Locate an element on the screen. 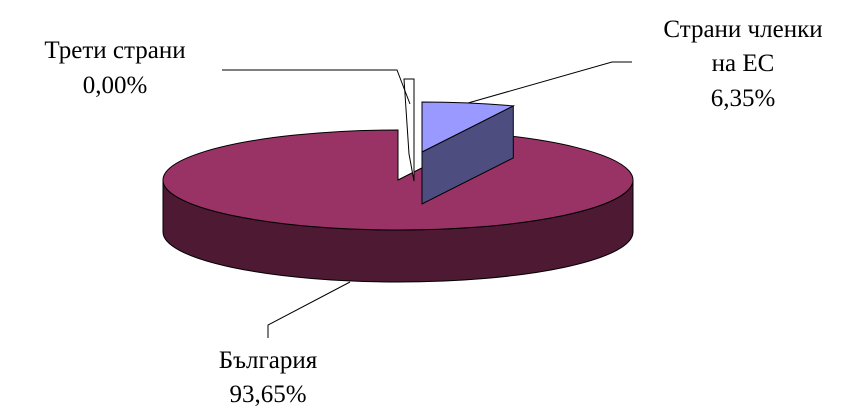 Image resolution: width=856 pixels, height=410 pixels. label-eu-name-line2: на ЕС is located at coordinates (743, 63).